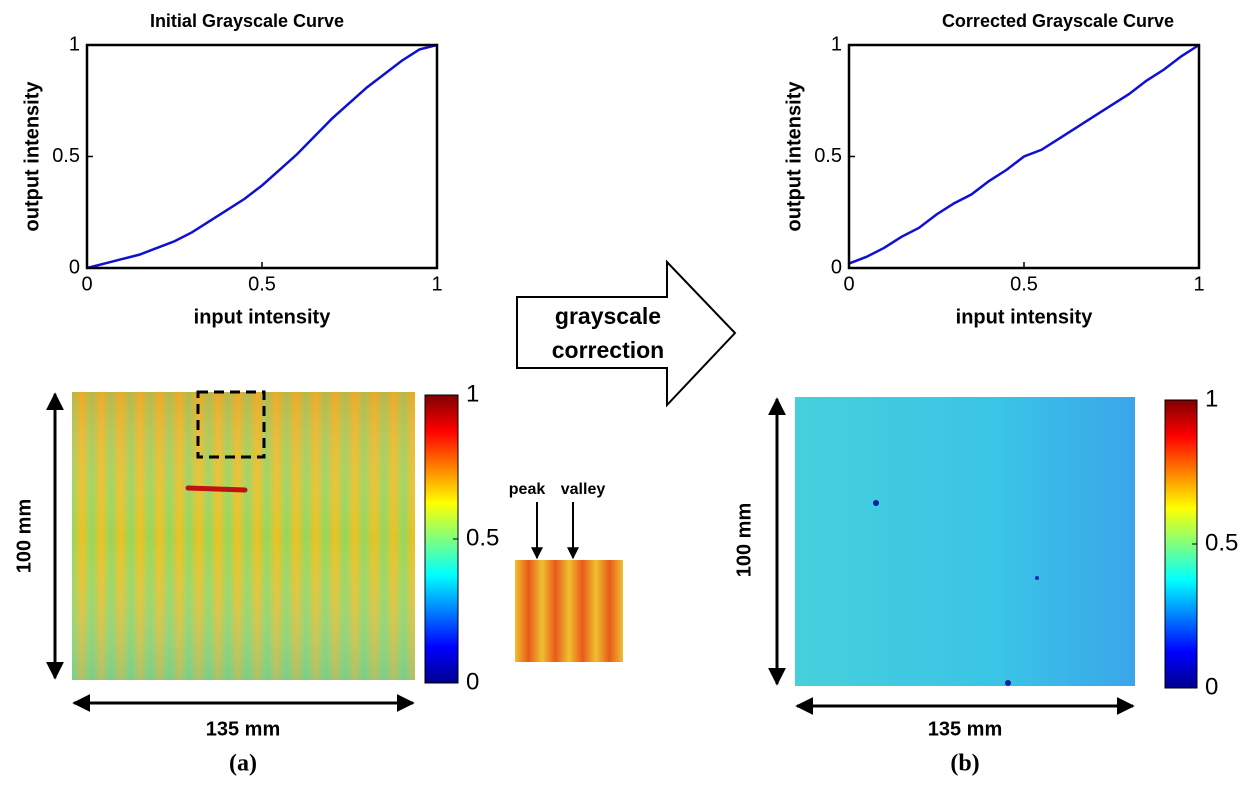 Image resolution: width=1257 pixels, height=788 pixels. Describe the element at coordinates (527, 489) in the screenshot. I see `inset-label: peak` at that location.